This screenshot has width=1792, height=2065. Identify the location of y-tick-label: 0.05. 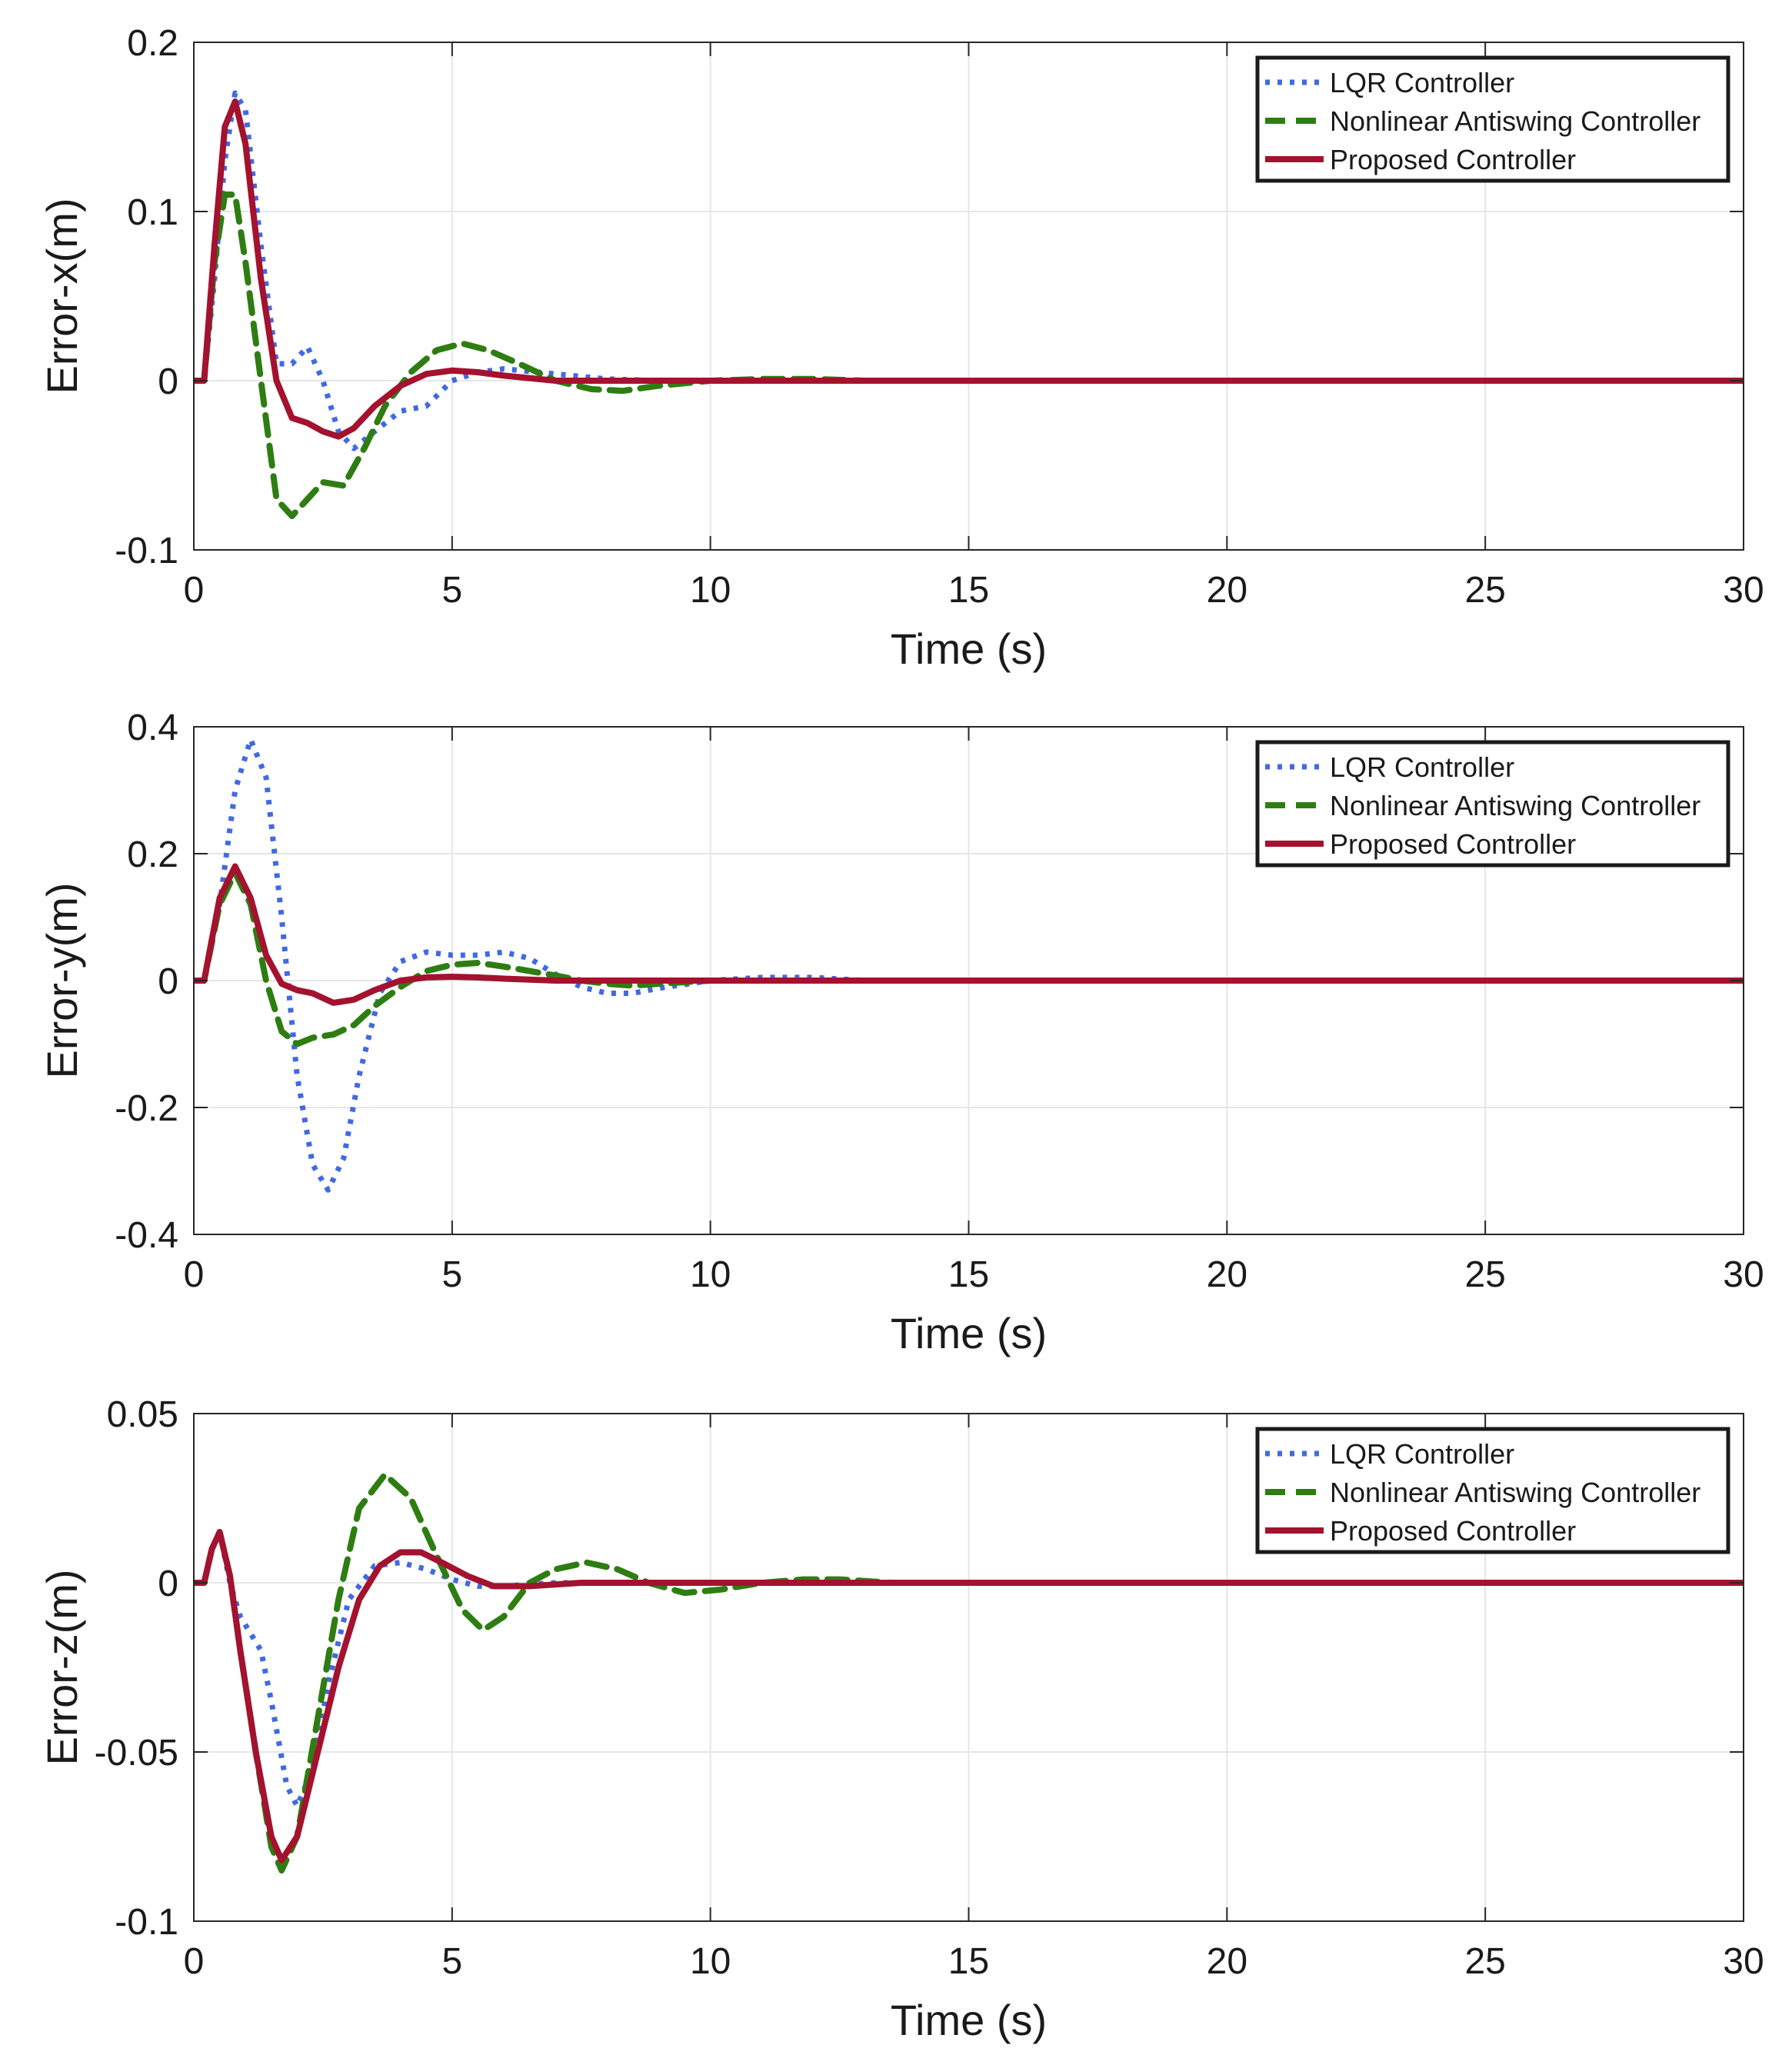
(142, 1414).